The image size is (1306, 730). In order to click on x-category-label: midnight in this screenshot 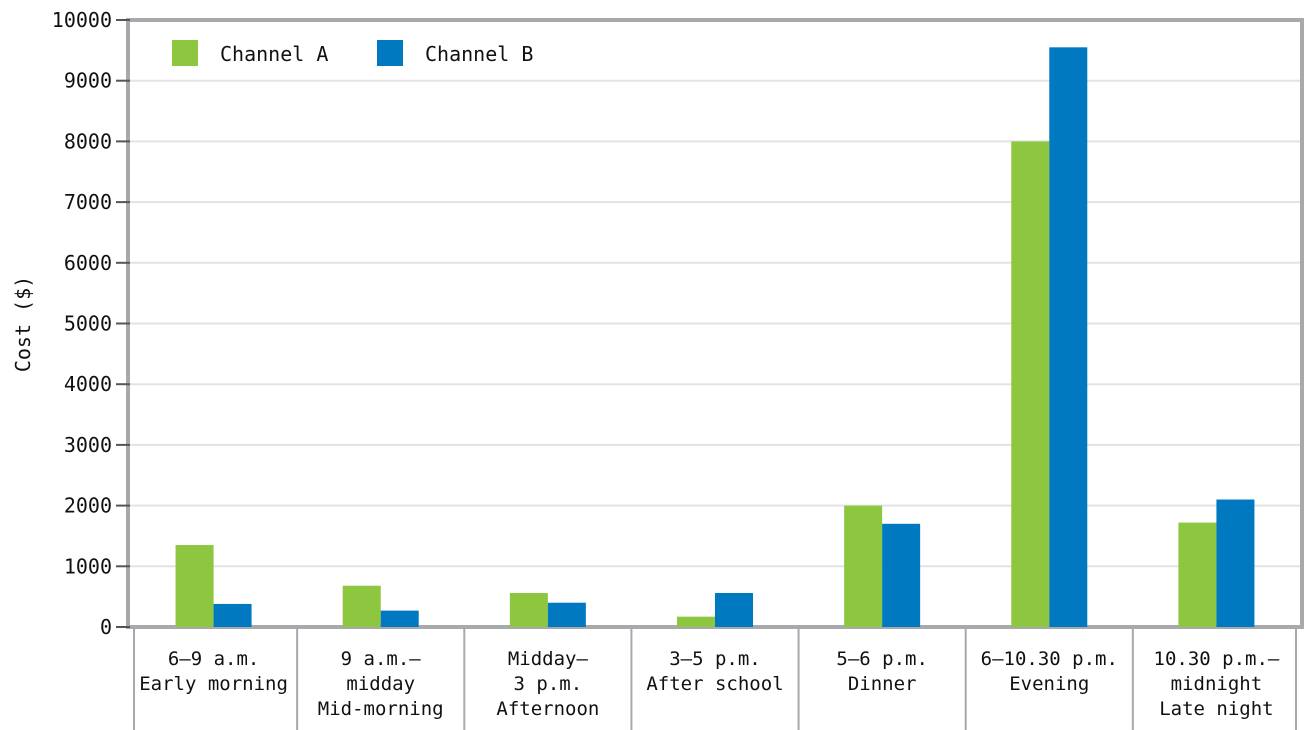, I will do `click(1217, 684)`.